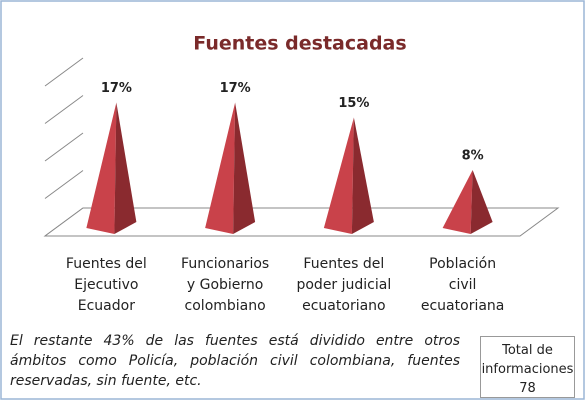  I want to click on floor, so click(301, 222).